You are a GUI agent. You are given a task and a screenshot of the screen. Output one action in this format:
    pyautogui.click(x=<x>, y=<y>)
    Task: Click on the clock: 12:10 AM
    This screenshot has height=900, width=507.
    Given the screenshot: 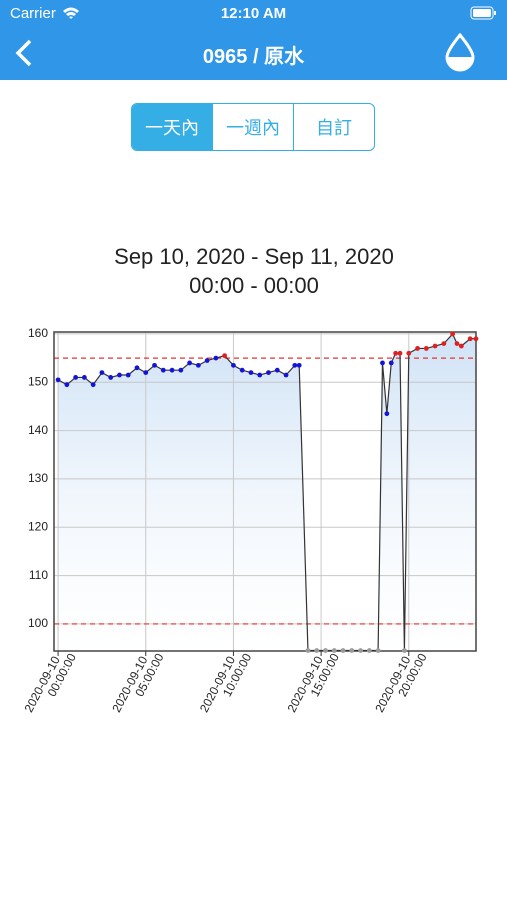 What is the action you would take?
    pyautogui.click(x=253, y=13)
    